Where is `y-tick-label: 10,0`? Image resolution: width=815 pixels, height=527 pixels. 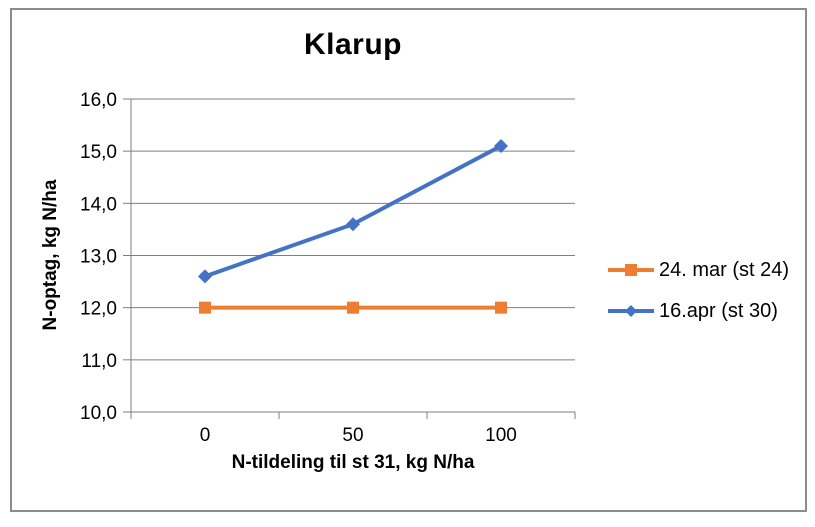 y-tick-label: 10,0 is located at coordinates (98, 413).